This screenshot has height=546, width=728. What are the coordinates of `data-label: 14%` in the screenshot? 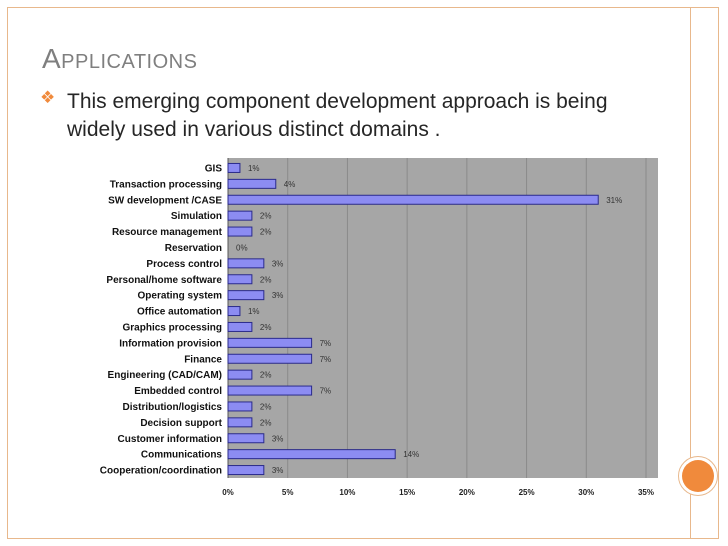 It's located at (411, 454).